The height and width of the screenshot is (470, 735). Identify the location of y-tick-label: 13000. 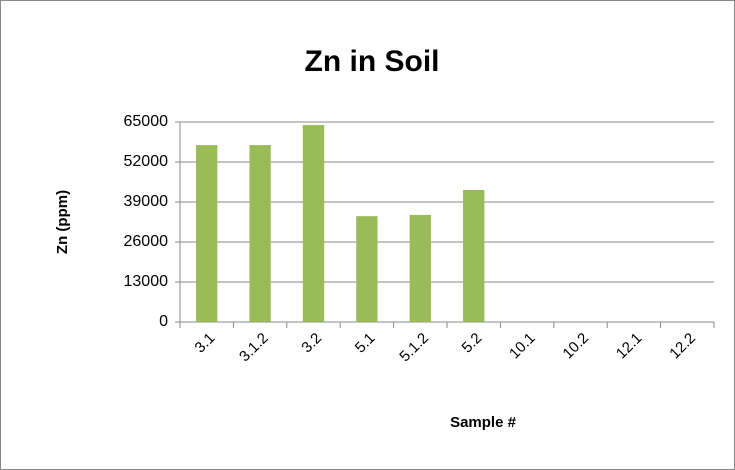
(146, 281).